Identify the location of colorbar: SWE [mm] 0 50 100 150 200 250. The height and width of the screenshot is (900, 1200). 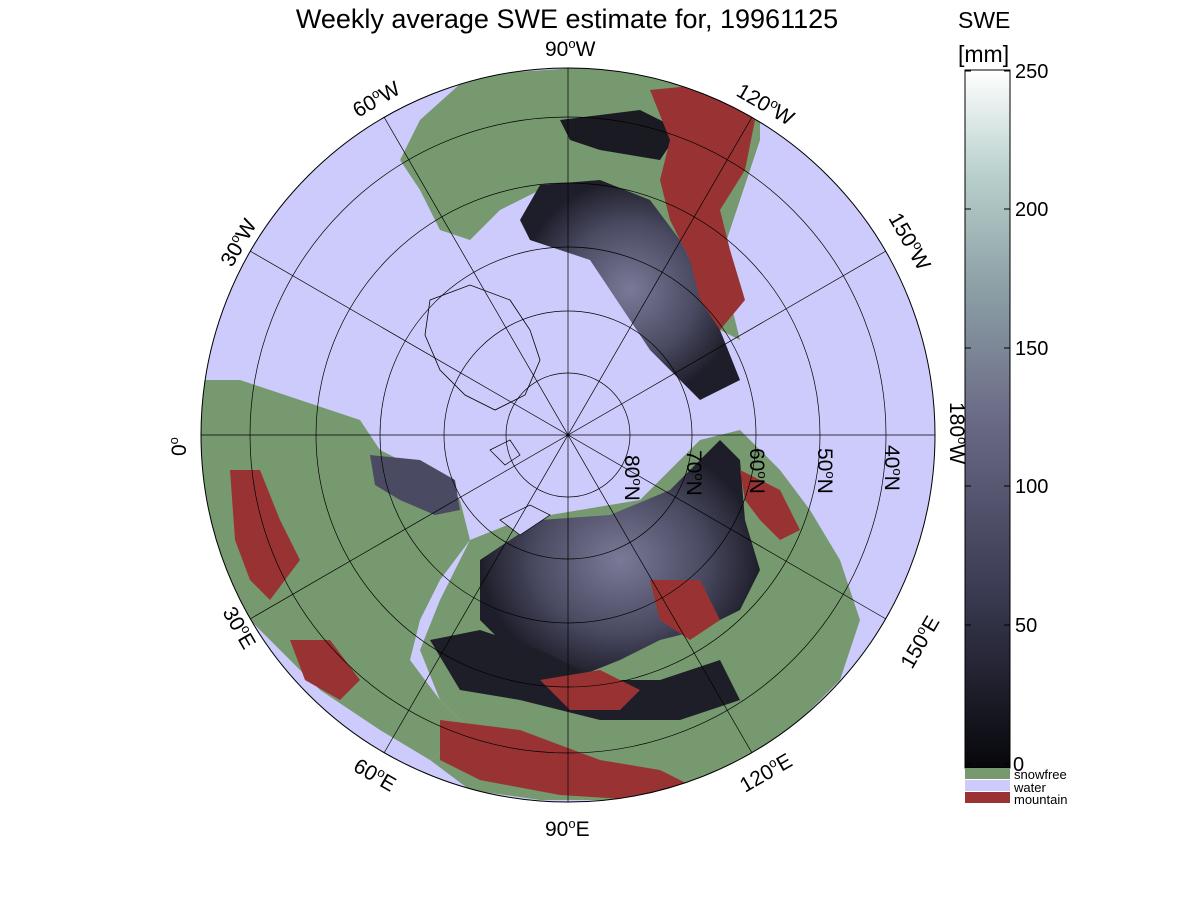
(1003, 391).